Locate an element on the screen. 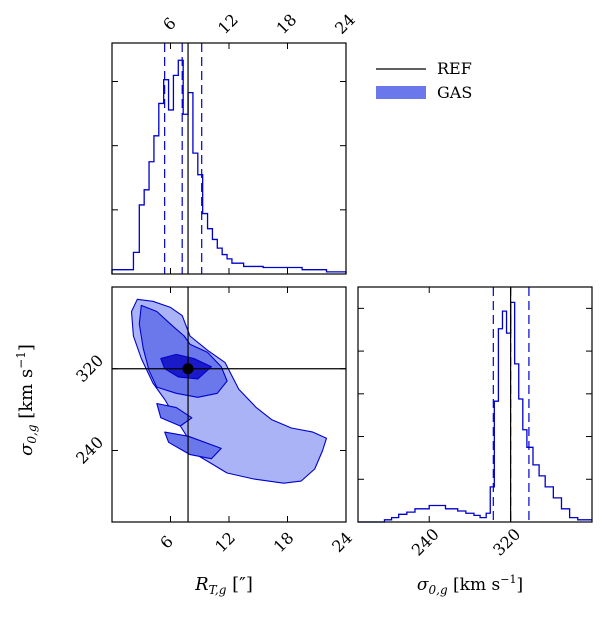 The height and width of the screenshot is (618, 604). contour-ytick-label: 320 is located at coordinates (89, 368).